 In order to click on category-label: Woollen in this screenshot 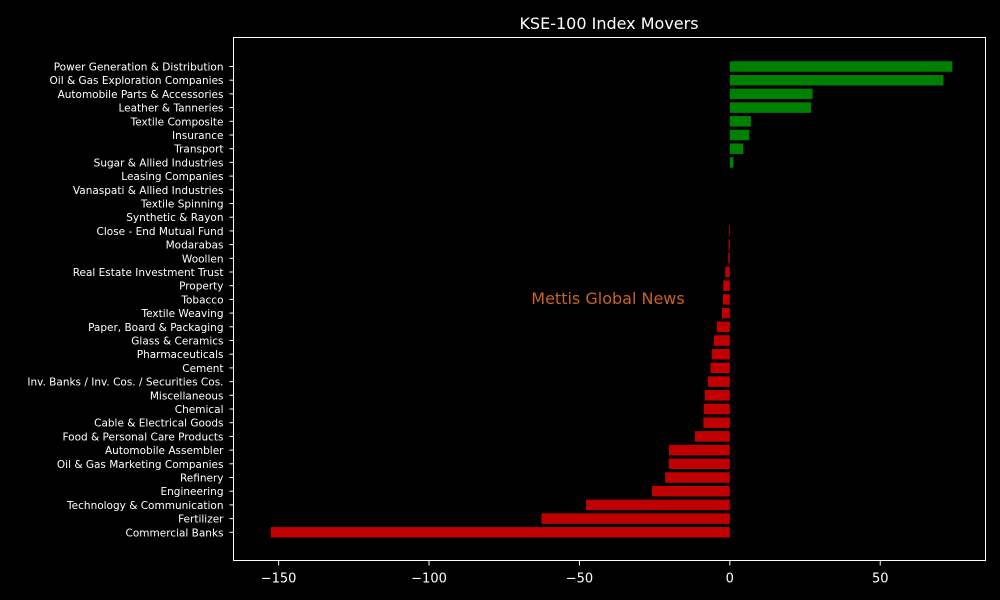, I will do `click(203, 259)`.